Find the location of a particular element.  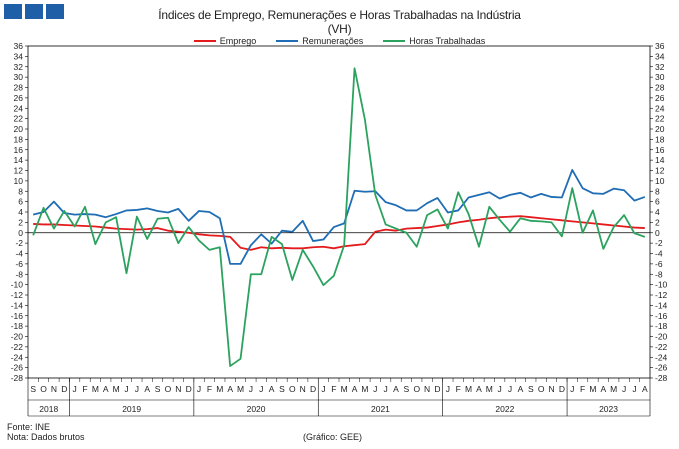

data-note: Nota: Dados brutos is located at coordinates (46, 437).